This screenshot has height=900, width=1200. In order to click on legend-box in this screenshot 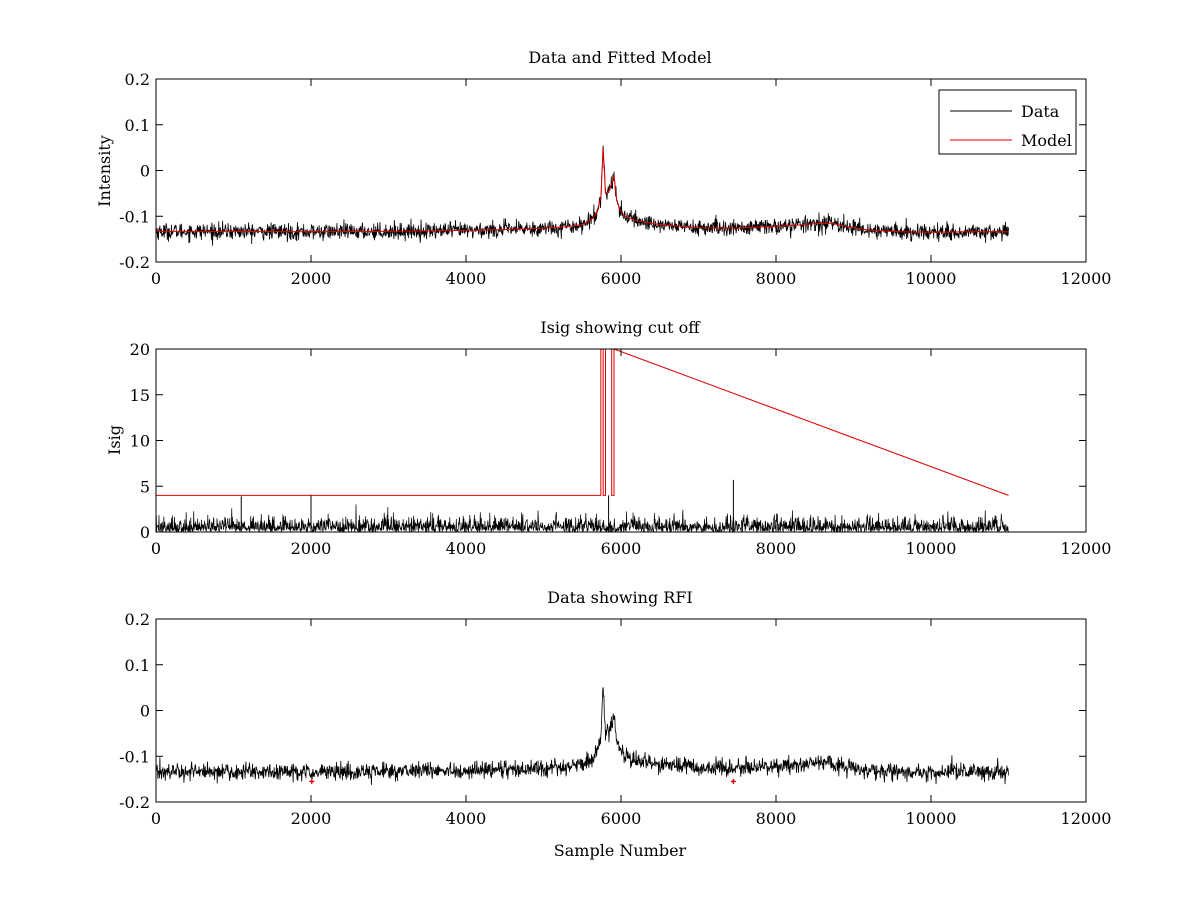, I will do `click(1007, 122)`.